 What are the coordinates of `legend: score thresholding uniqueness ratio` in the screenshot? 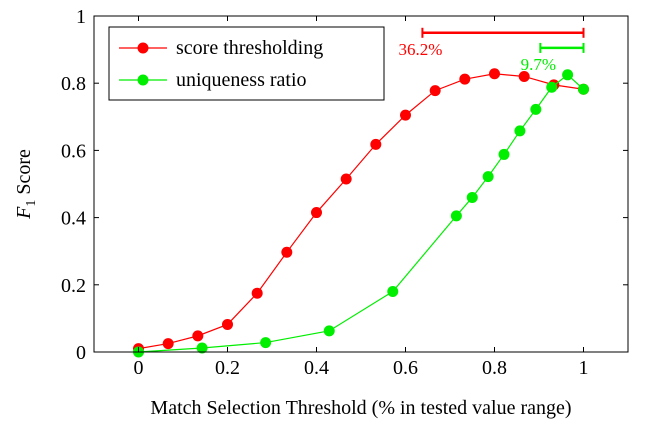 It's located at (246, 63).